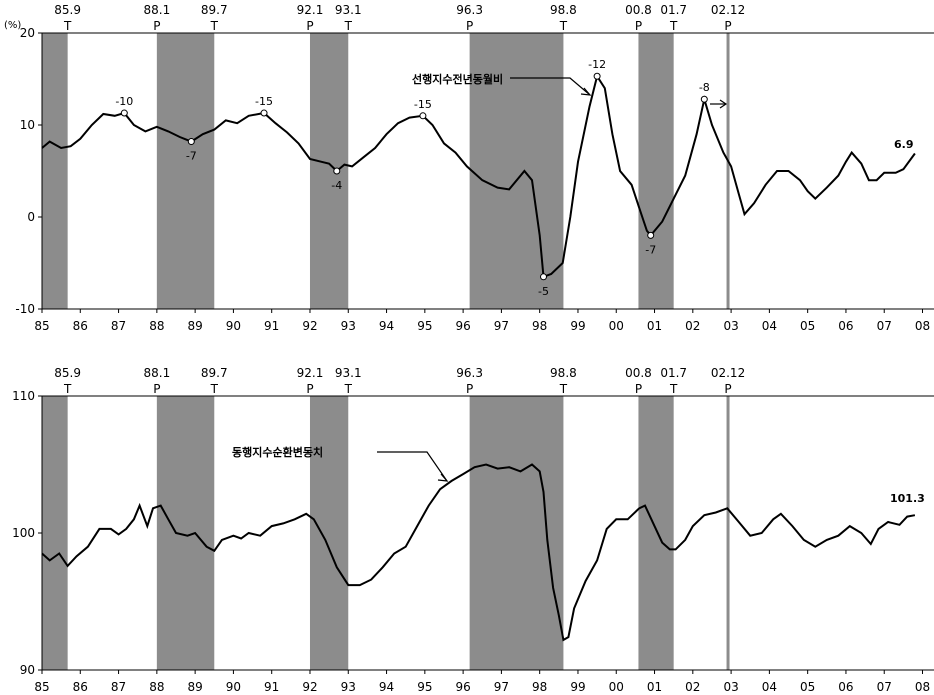  I want to click on y-tick-label: 0, so click(31, 217).